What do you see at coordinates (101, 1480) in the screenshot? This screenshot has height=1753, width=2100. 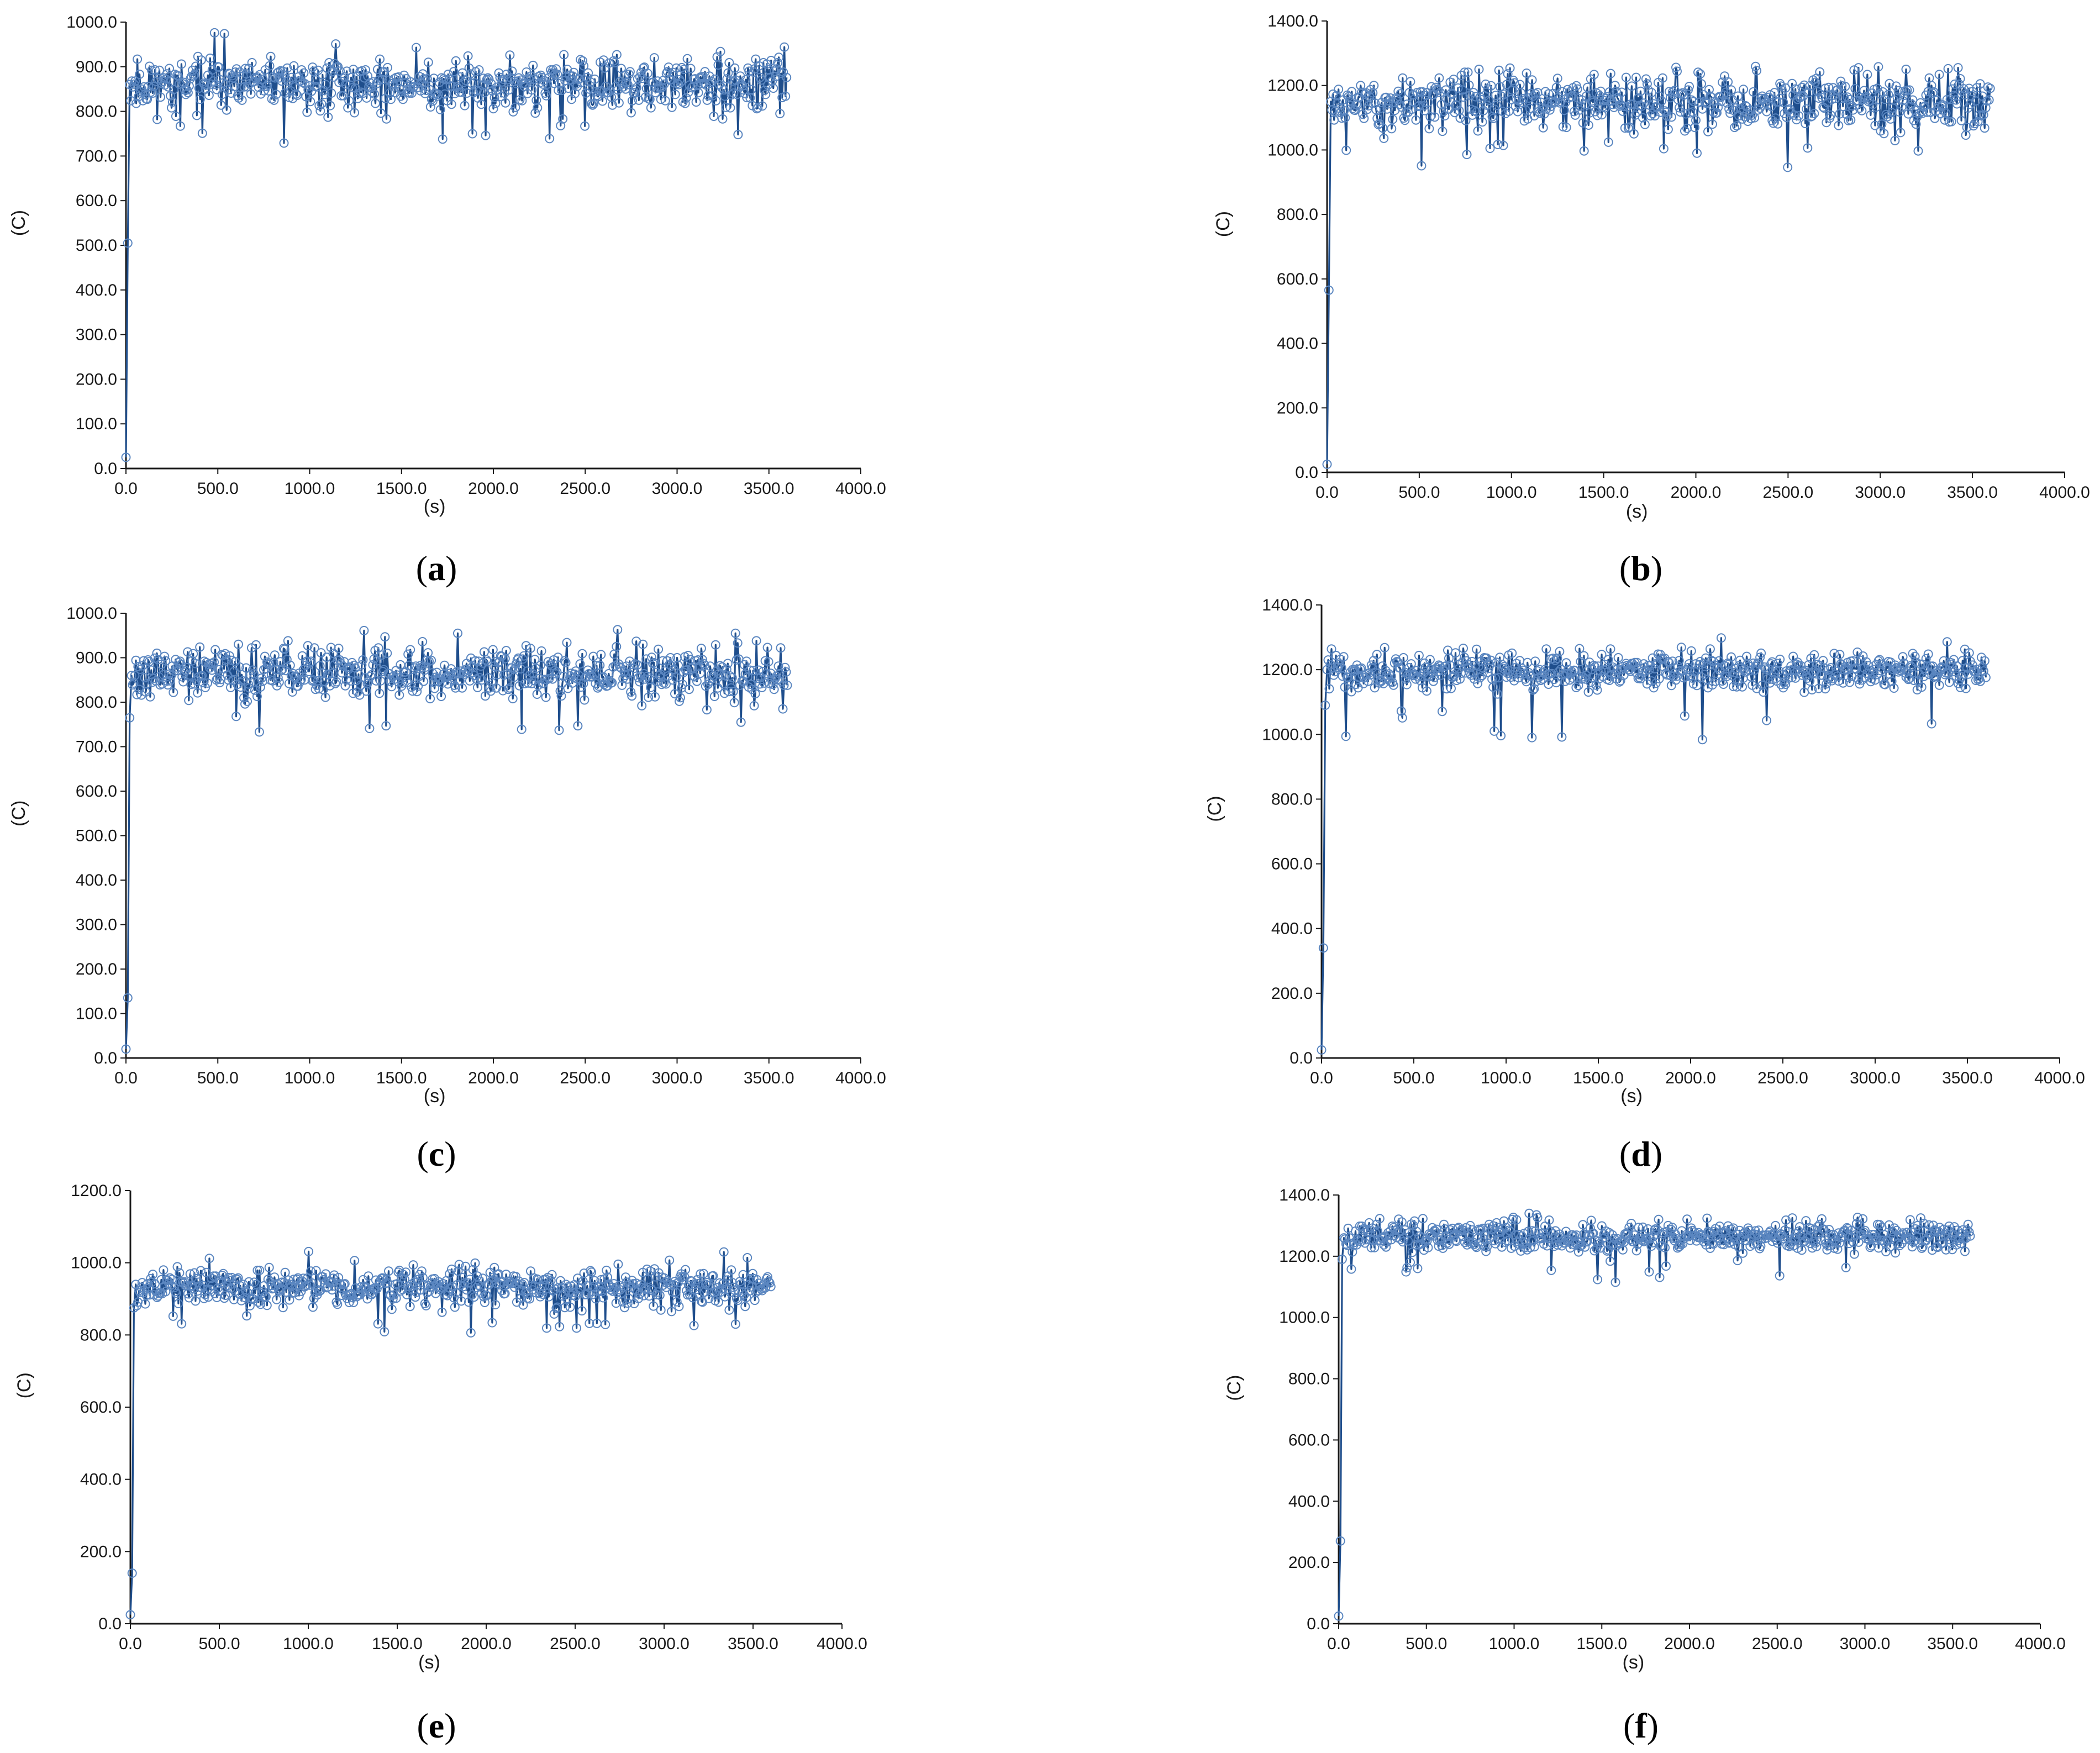 I see `y-tick-label: 400.0` at bounding box center [101, 1480].